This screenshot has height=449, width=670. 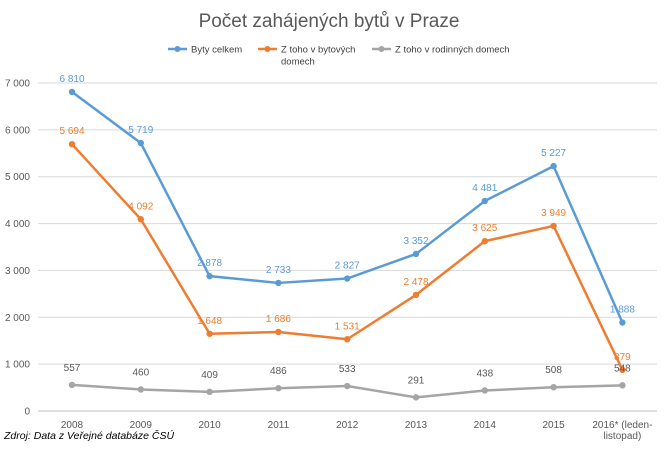 I want to click on data-label: 486, so click(x=278, y=371).